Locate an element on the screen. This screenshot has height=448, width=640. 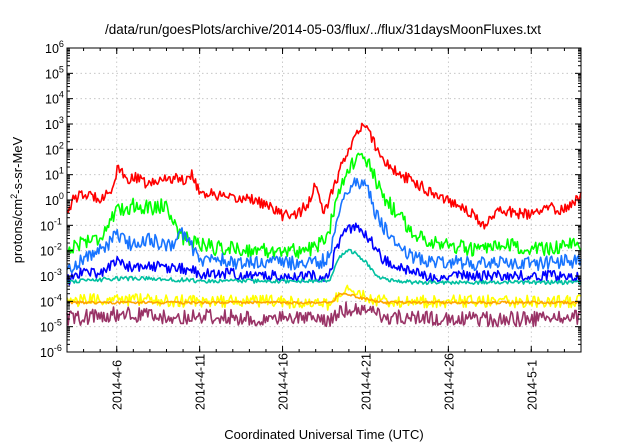
y-tick-exp: -5 is located at coordinates (58, 323).